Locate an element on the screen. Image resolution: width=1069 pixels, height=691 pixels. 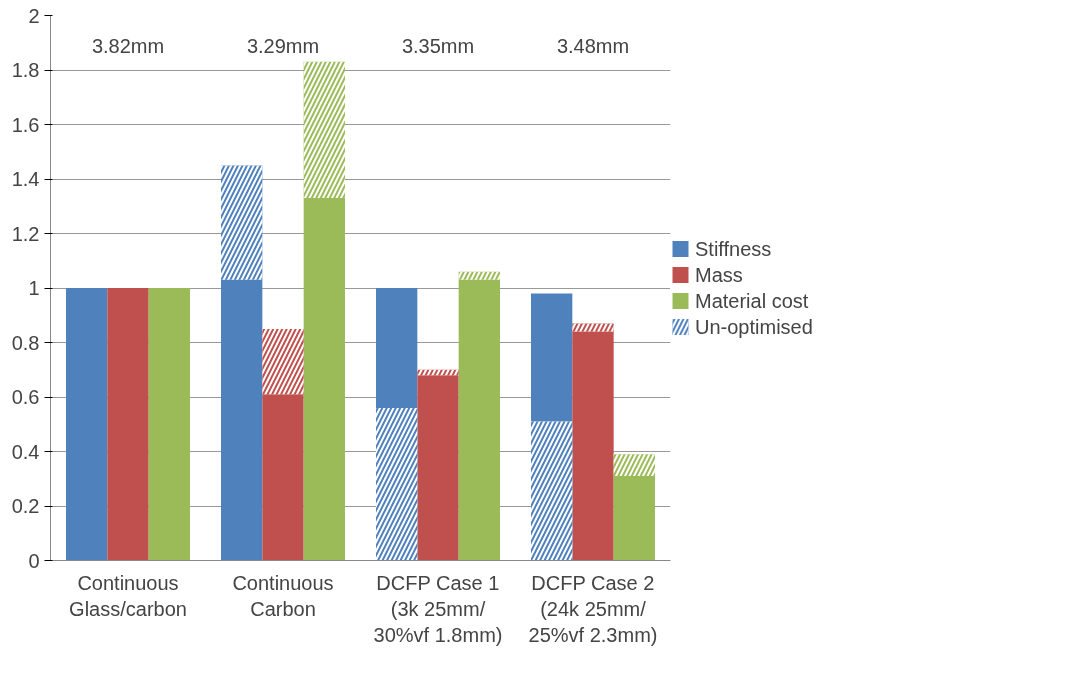
annotation: 3.48mm is located at coordinates (593, 45).